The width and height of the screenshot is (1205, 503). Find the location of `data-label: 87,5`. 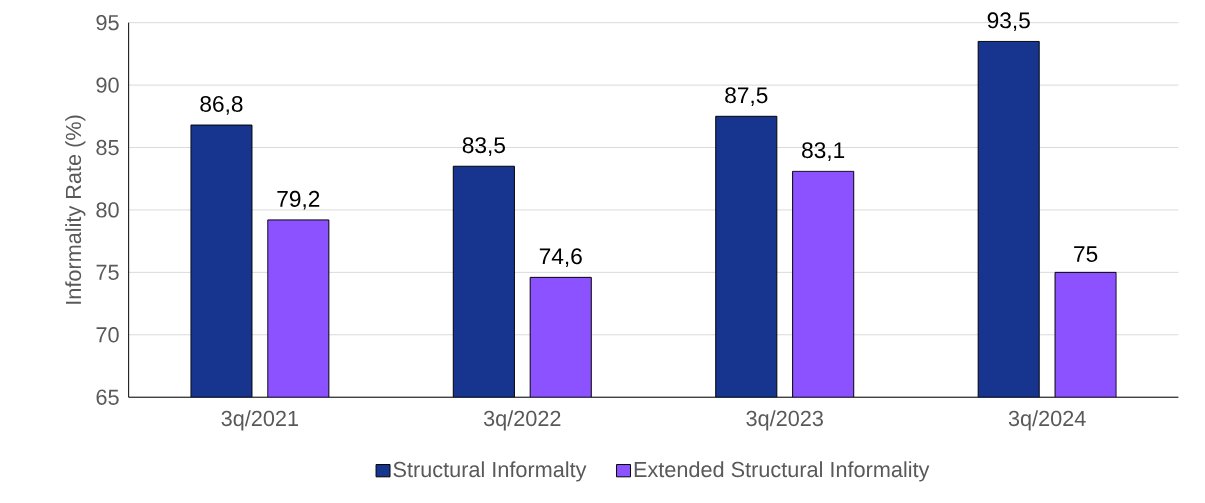

data-label: 87,5 is located at coordinates (746, 97).